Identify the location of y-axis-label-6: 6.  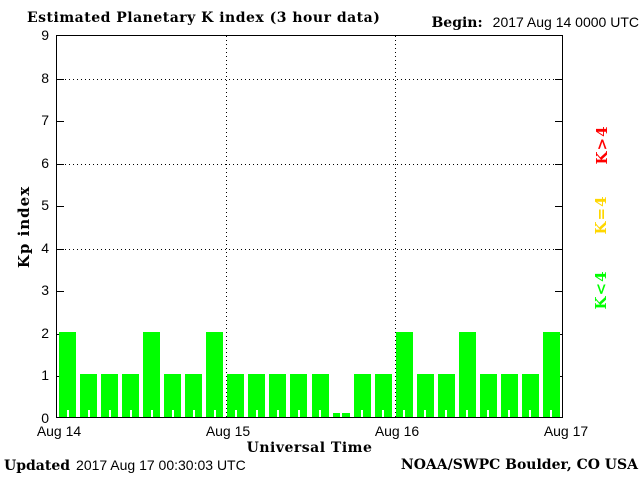
(45, 163).